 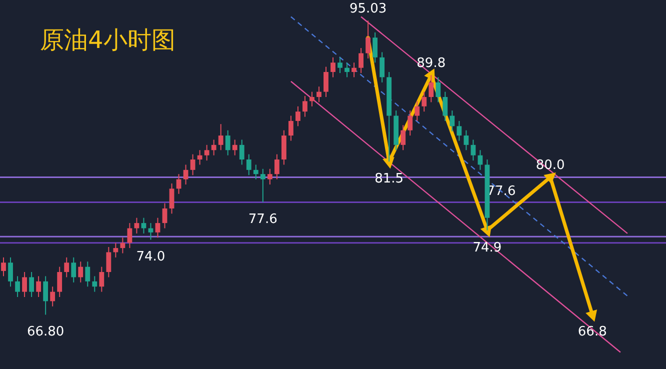 I want to click on annotation: 74.0, so click(x=151, y=257).